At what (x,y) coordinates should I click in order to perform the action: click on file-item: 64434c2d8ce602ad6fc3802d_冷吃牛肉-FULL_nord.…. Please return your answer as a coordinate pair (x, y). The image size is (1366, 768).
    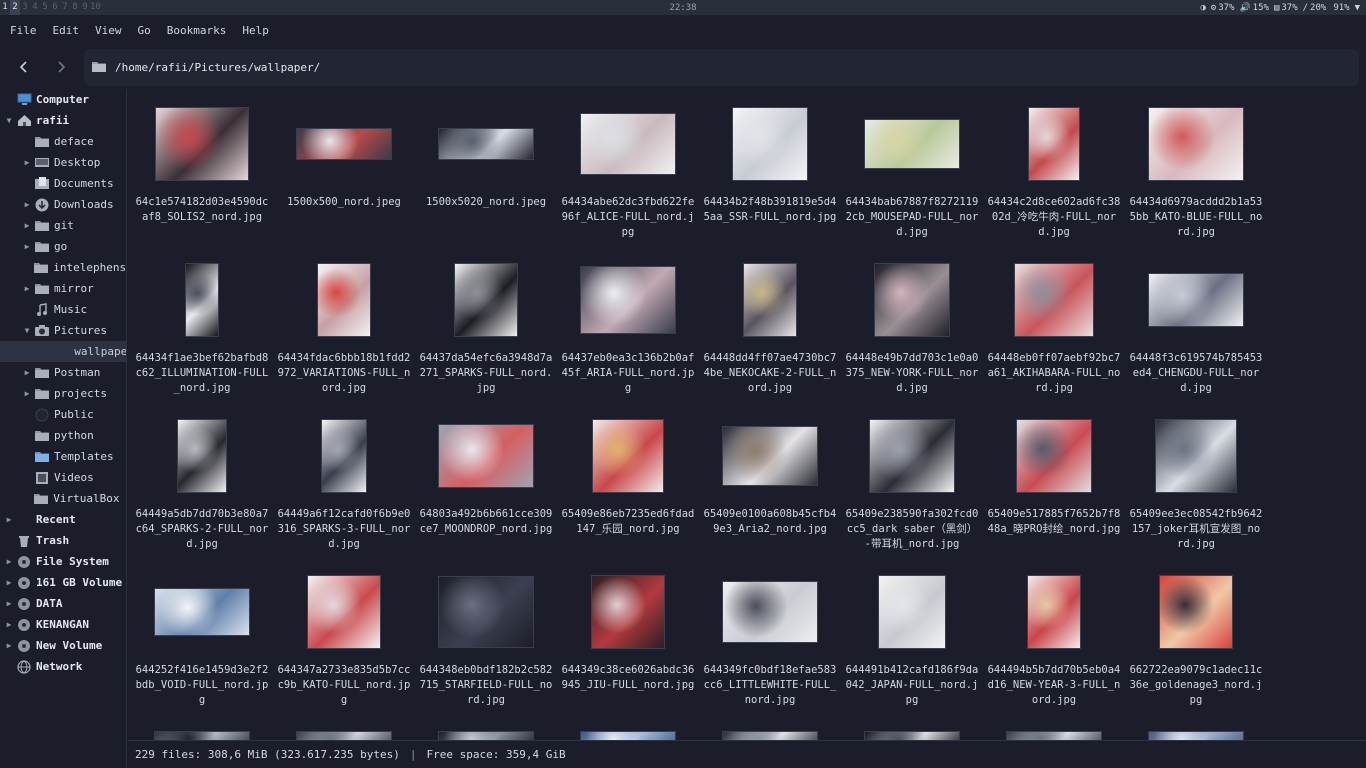
    Looking at the image, I should click on (1054, 178).